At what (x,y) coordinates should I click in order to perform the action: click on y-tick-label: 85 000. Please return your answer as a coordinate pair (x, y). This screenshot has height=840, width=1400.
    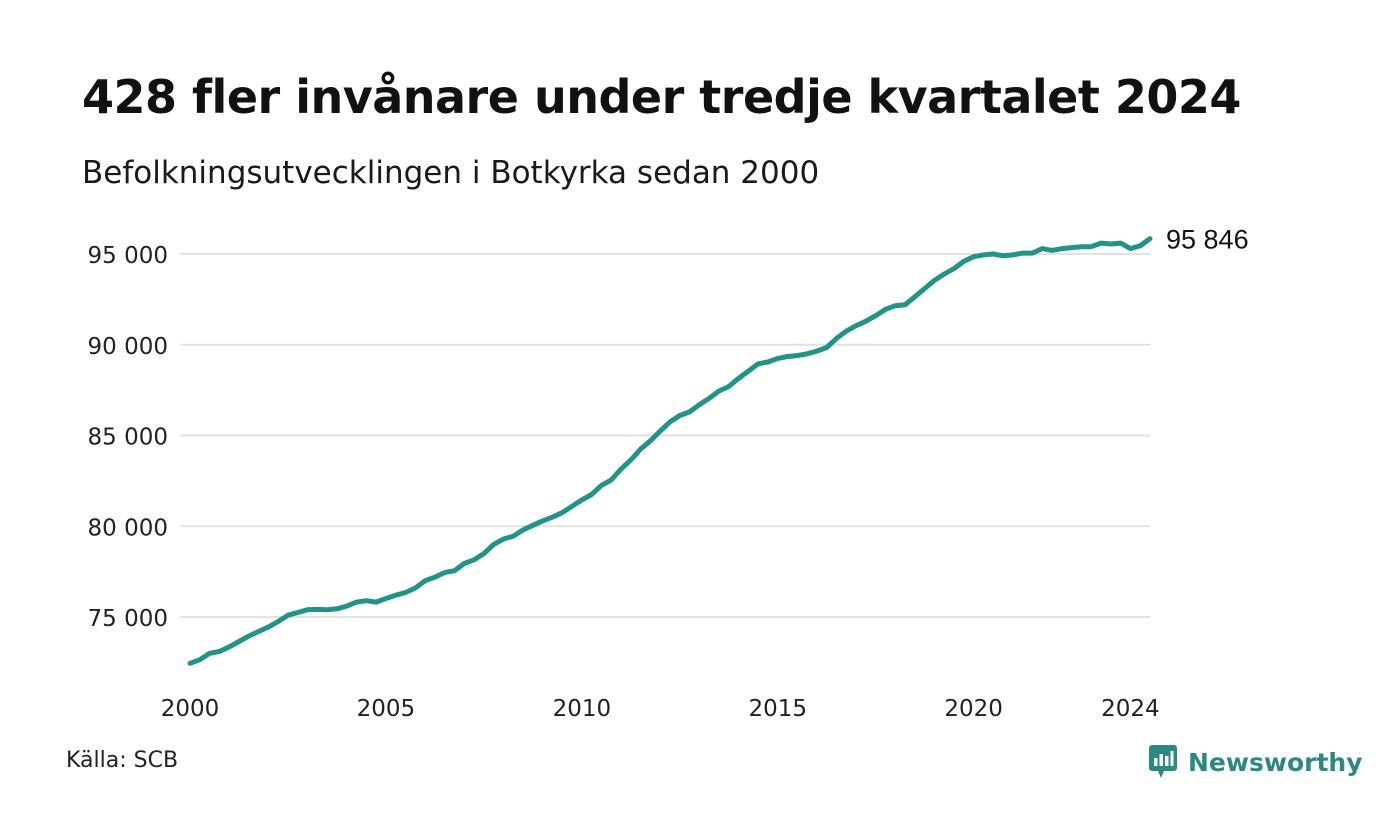
    Looking at the image, I should click on (128, 438).